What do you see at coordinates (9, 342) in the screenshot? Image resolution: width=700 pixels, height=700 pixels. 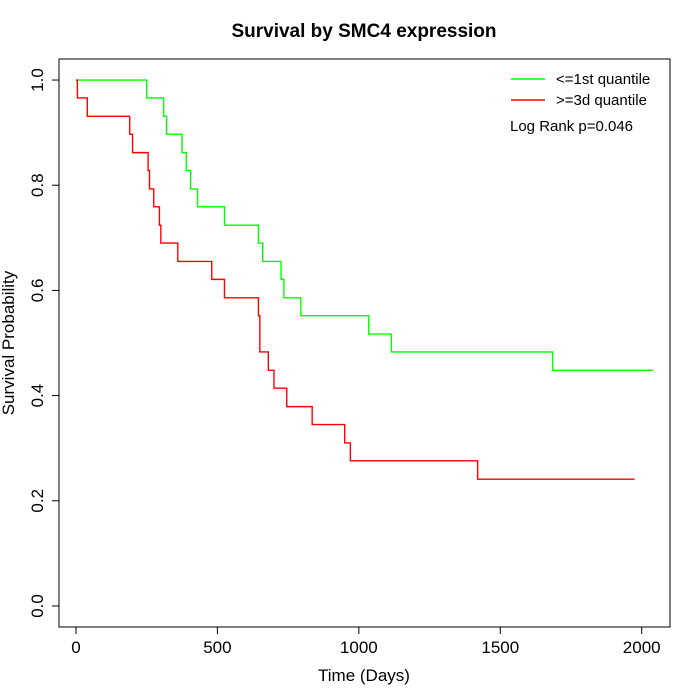 I see `y-axis-label: Survival Probability` at bounding box center [9, 342].